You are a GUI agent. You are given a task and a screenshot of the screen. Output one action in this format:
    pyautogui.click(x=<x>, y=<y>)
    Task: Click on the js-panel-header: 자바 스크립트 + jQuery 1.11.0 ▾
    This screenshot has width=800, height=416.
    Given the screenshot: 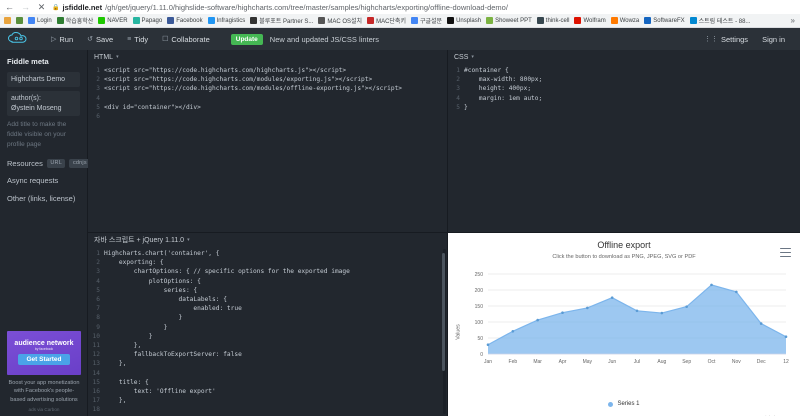 What is the action you would take?
    pyautogui.click(x=267, y=240)
    